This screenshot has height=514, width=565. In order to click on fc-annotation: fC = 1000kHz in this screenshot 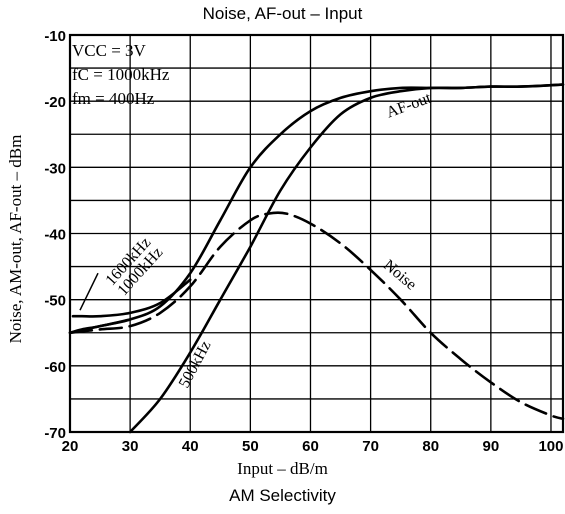, I will do `click(121, 74)`.